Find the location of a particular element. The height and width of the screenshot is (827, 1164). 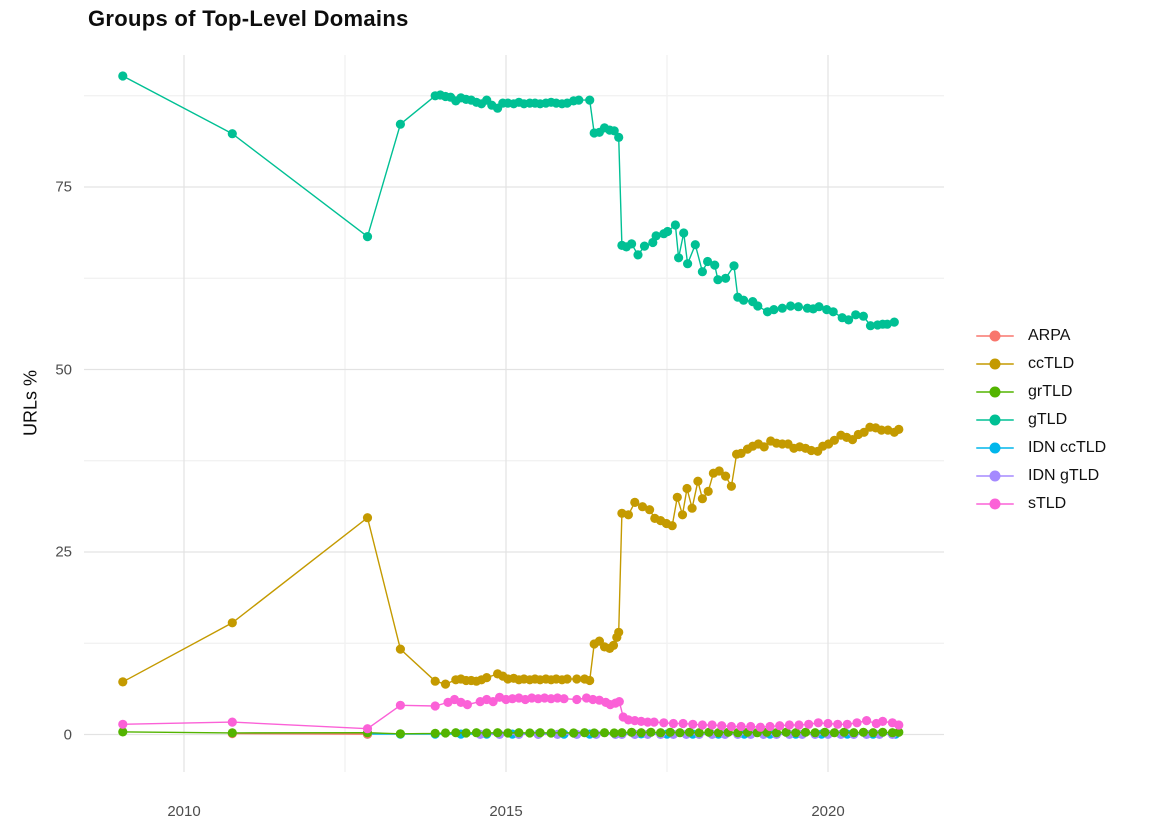

legend-item-grtld: grTLD is located at coordinates (1066, 392).